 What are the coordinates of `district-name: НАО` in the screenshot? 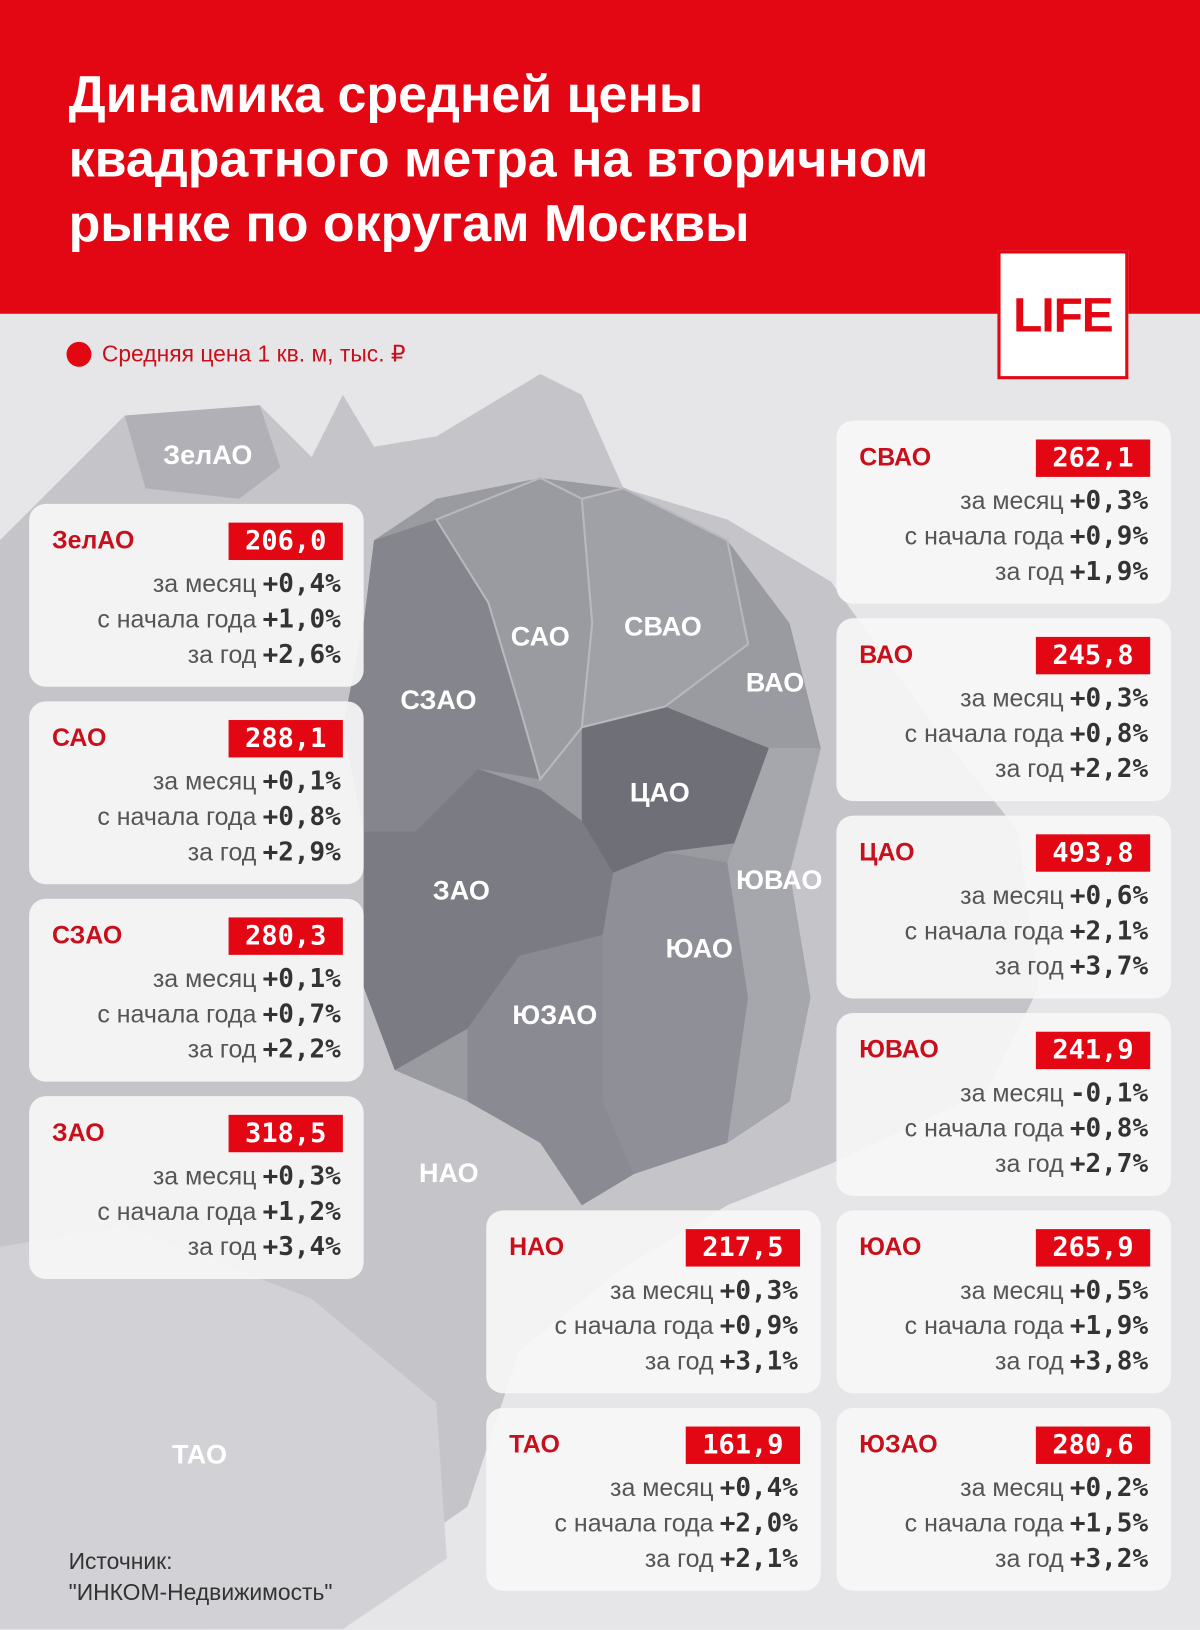 It's located at (537, 1247).